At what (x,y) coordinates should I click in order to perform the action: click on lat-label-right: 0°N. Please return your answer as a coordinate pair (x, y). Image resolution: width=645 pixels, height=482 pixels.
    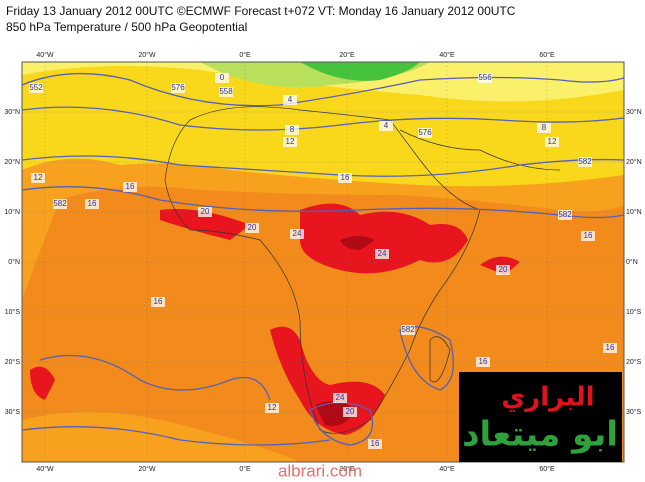
    Looking at the image, I should click on (632, 262).